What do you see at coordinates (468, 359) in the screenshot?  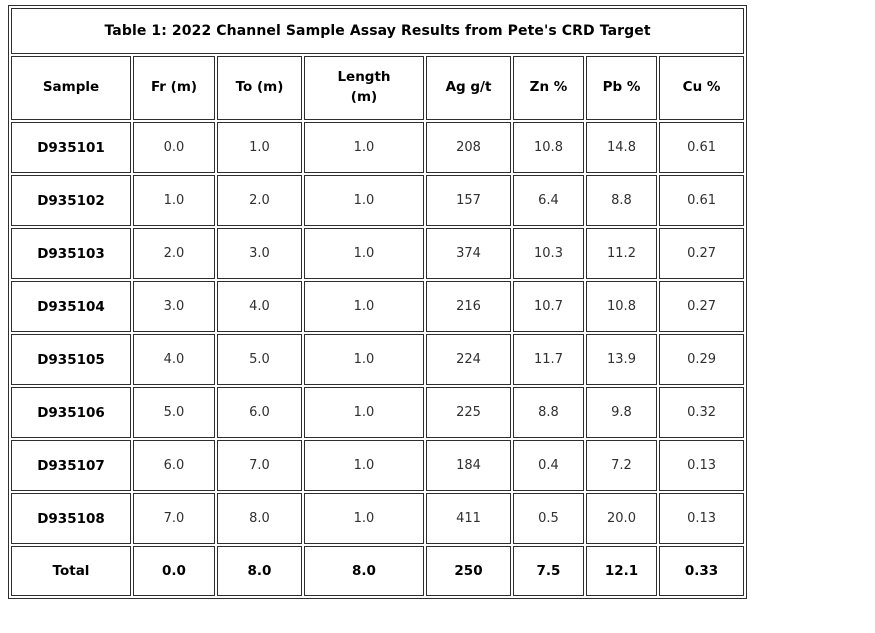 I see `cell-ag: 224` at bounding box center [468, 359].